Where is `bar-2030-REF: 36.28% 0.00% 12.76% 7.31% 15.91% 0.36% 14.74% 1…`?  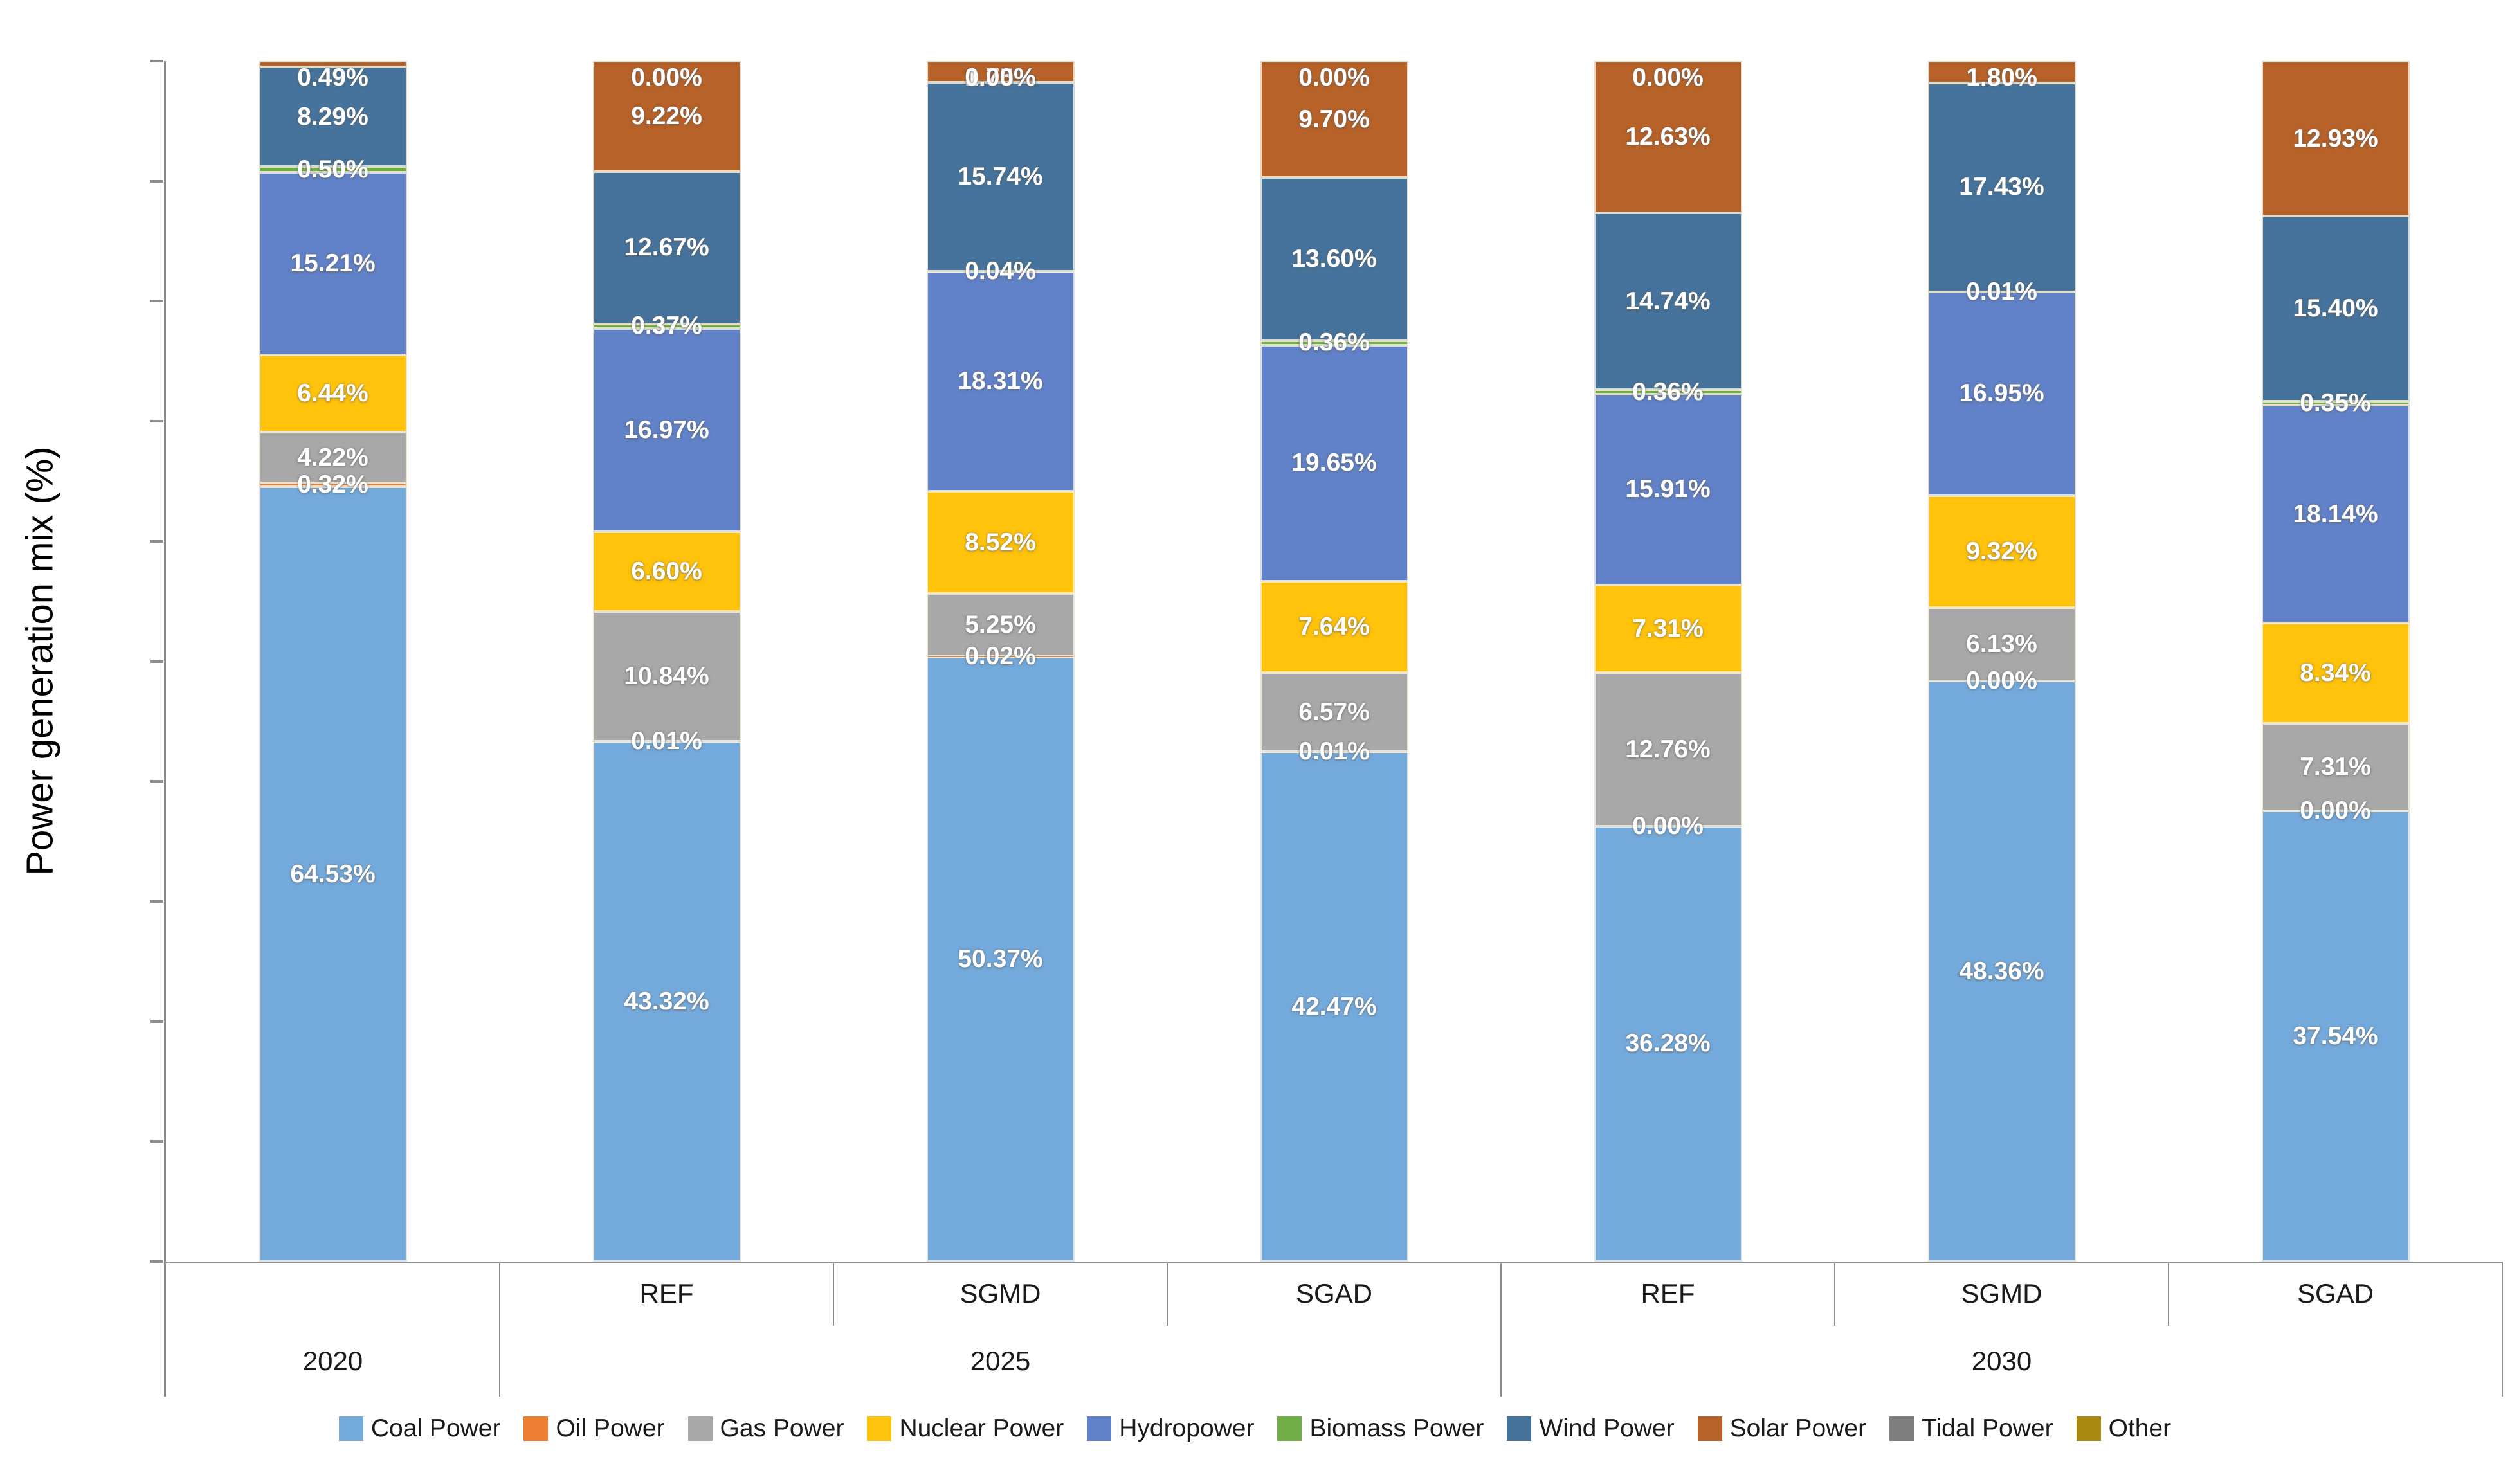 bar-2030-REF: 36.28% 0.00% 12.76% 7.31% 15.91% 0.36% 14.74% 1… is located at coordinates (1668, 661).